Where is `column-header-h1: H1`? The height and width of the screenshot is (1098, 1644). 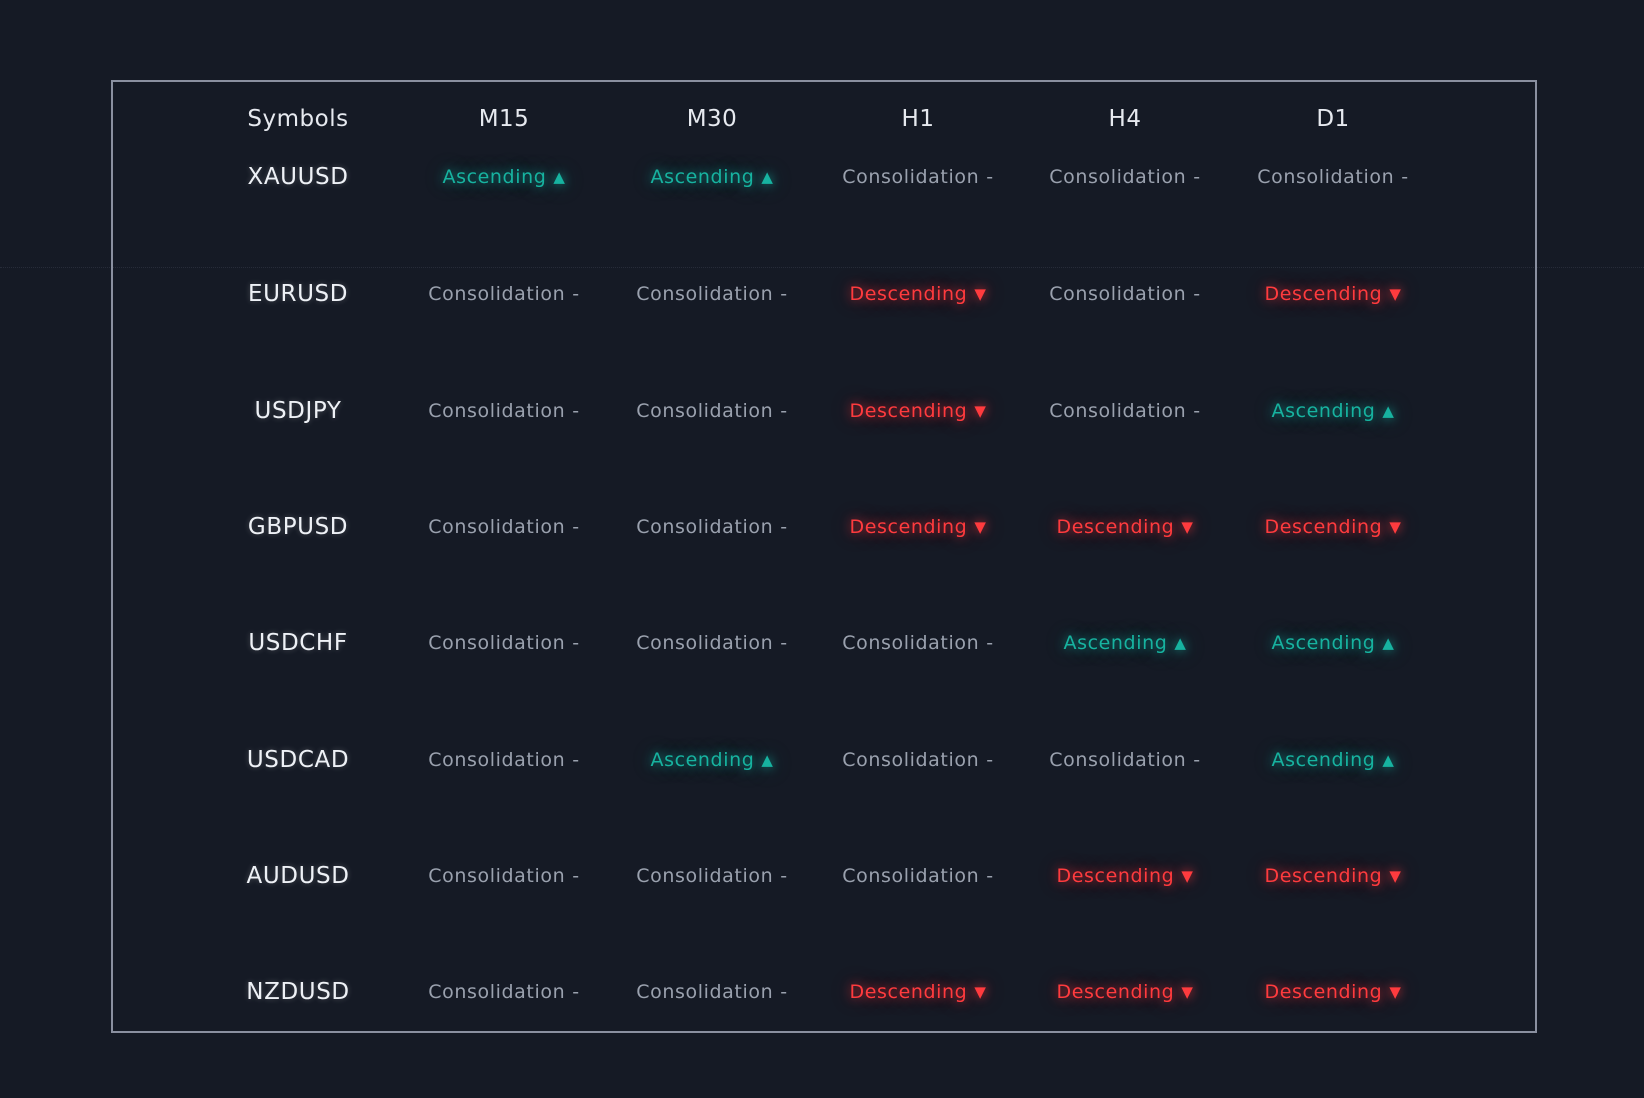 column-header-h1: H1 is located at coordinates (918, 119).